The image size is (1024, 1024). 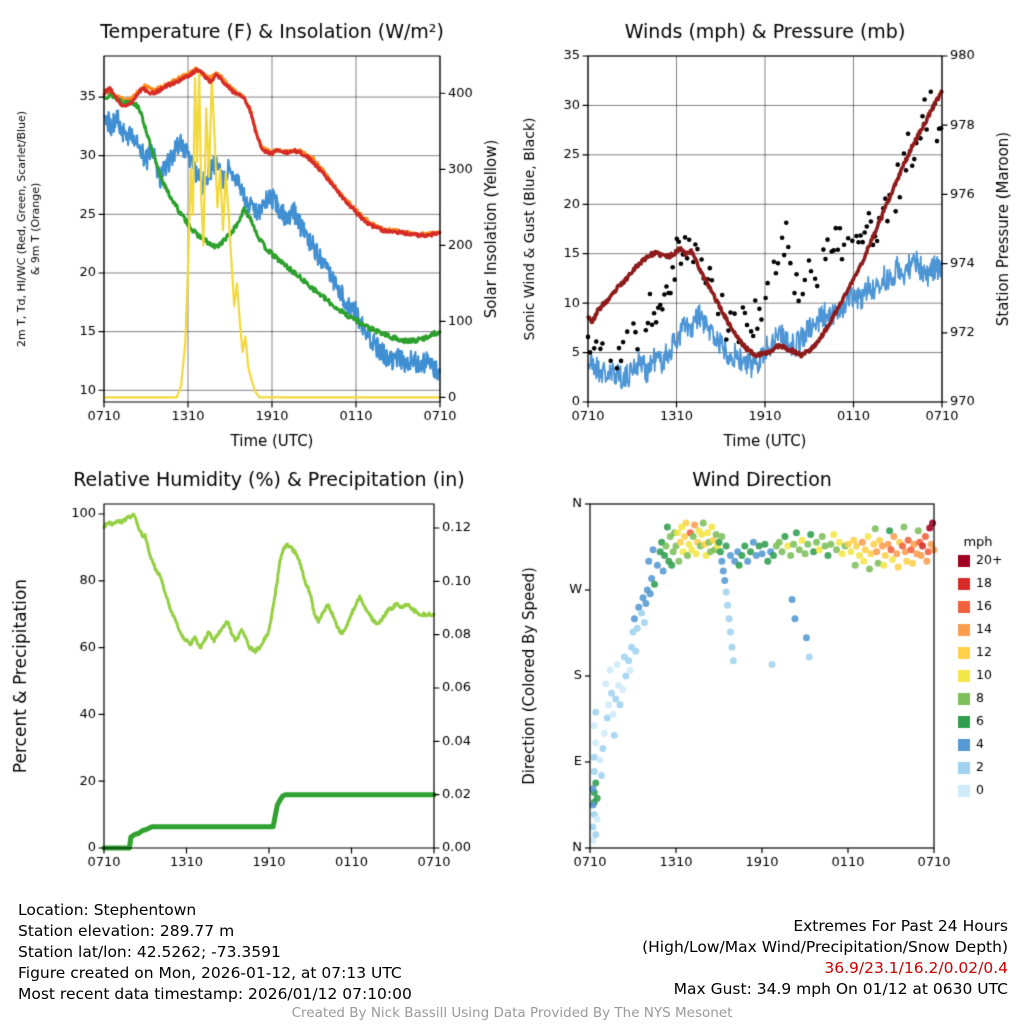 I want to click on station-location: Location: Stephentown, so click(x=107, y=910).